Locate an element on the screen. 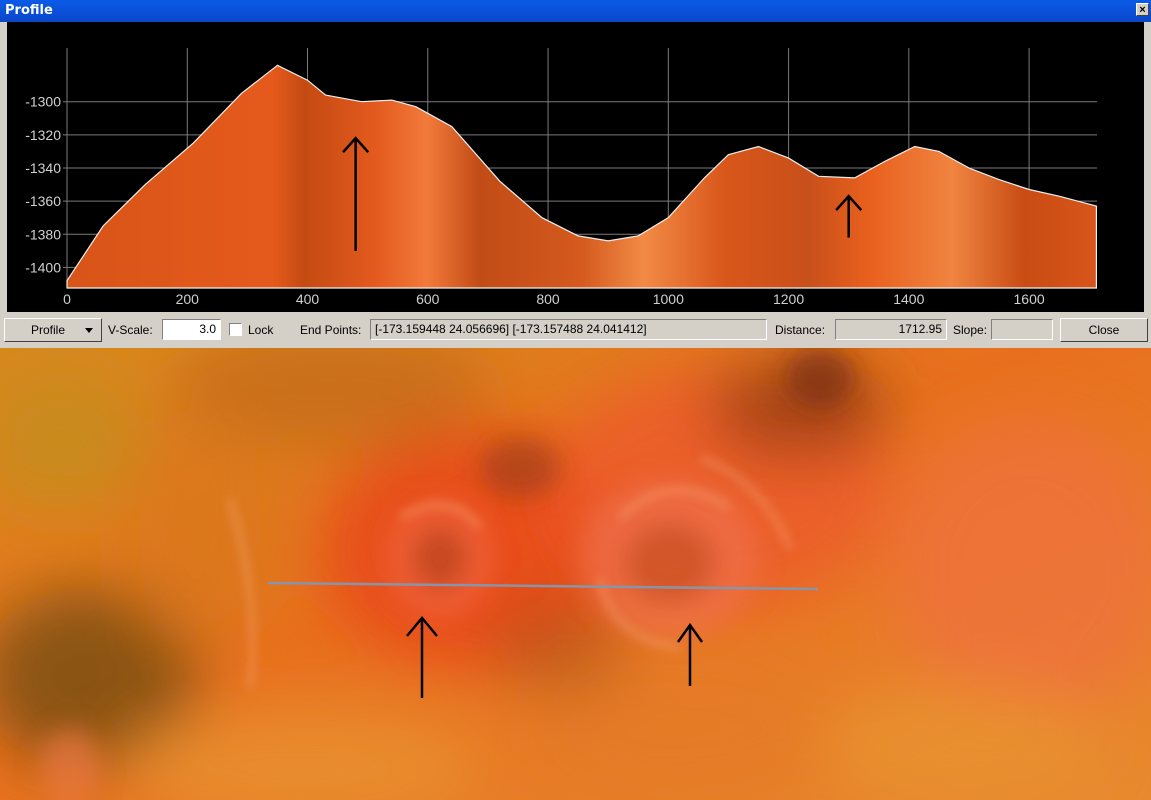 This screenshot has height=800, width=1151. chart-annotations is located at coordinates (602, 193).